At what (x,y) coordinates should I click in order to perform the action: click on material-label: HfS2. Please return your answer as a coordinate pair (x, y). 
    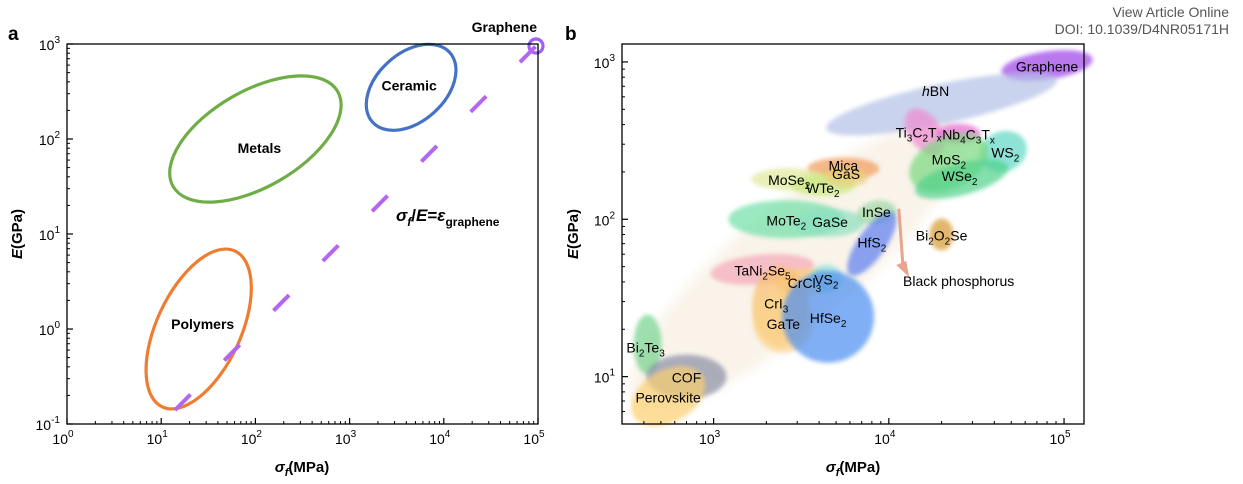
    Looking at the image, I should click on (871, 245).